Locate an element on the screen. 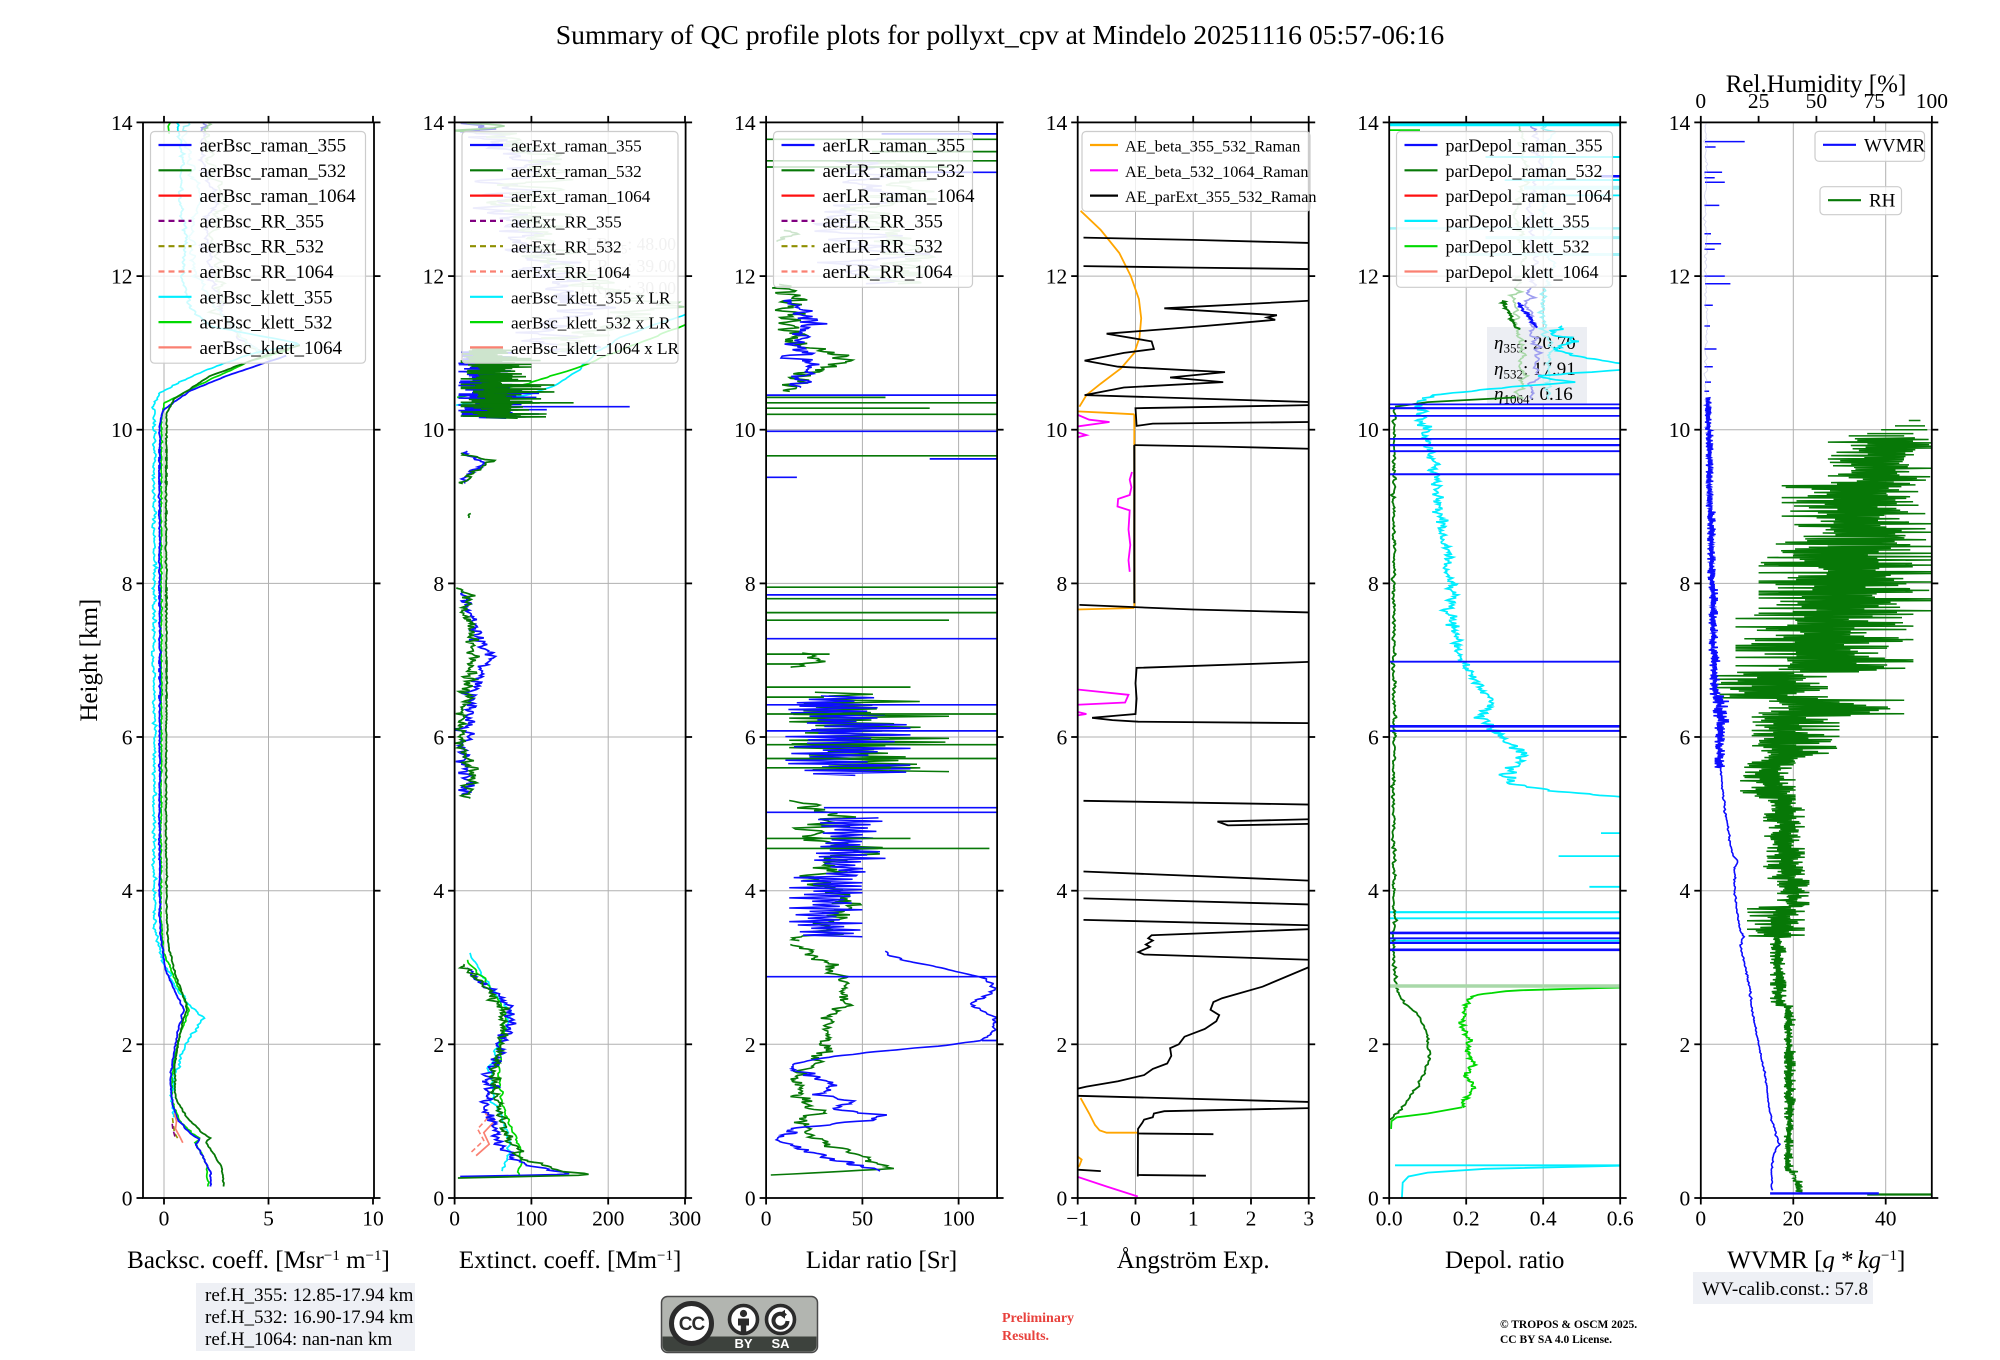 This screenshot has width=2000, height=1360. svg-text: Ångström Exp. is located at coordinates (1193, 1260).